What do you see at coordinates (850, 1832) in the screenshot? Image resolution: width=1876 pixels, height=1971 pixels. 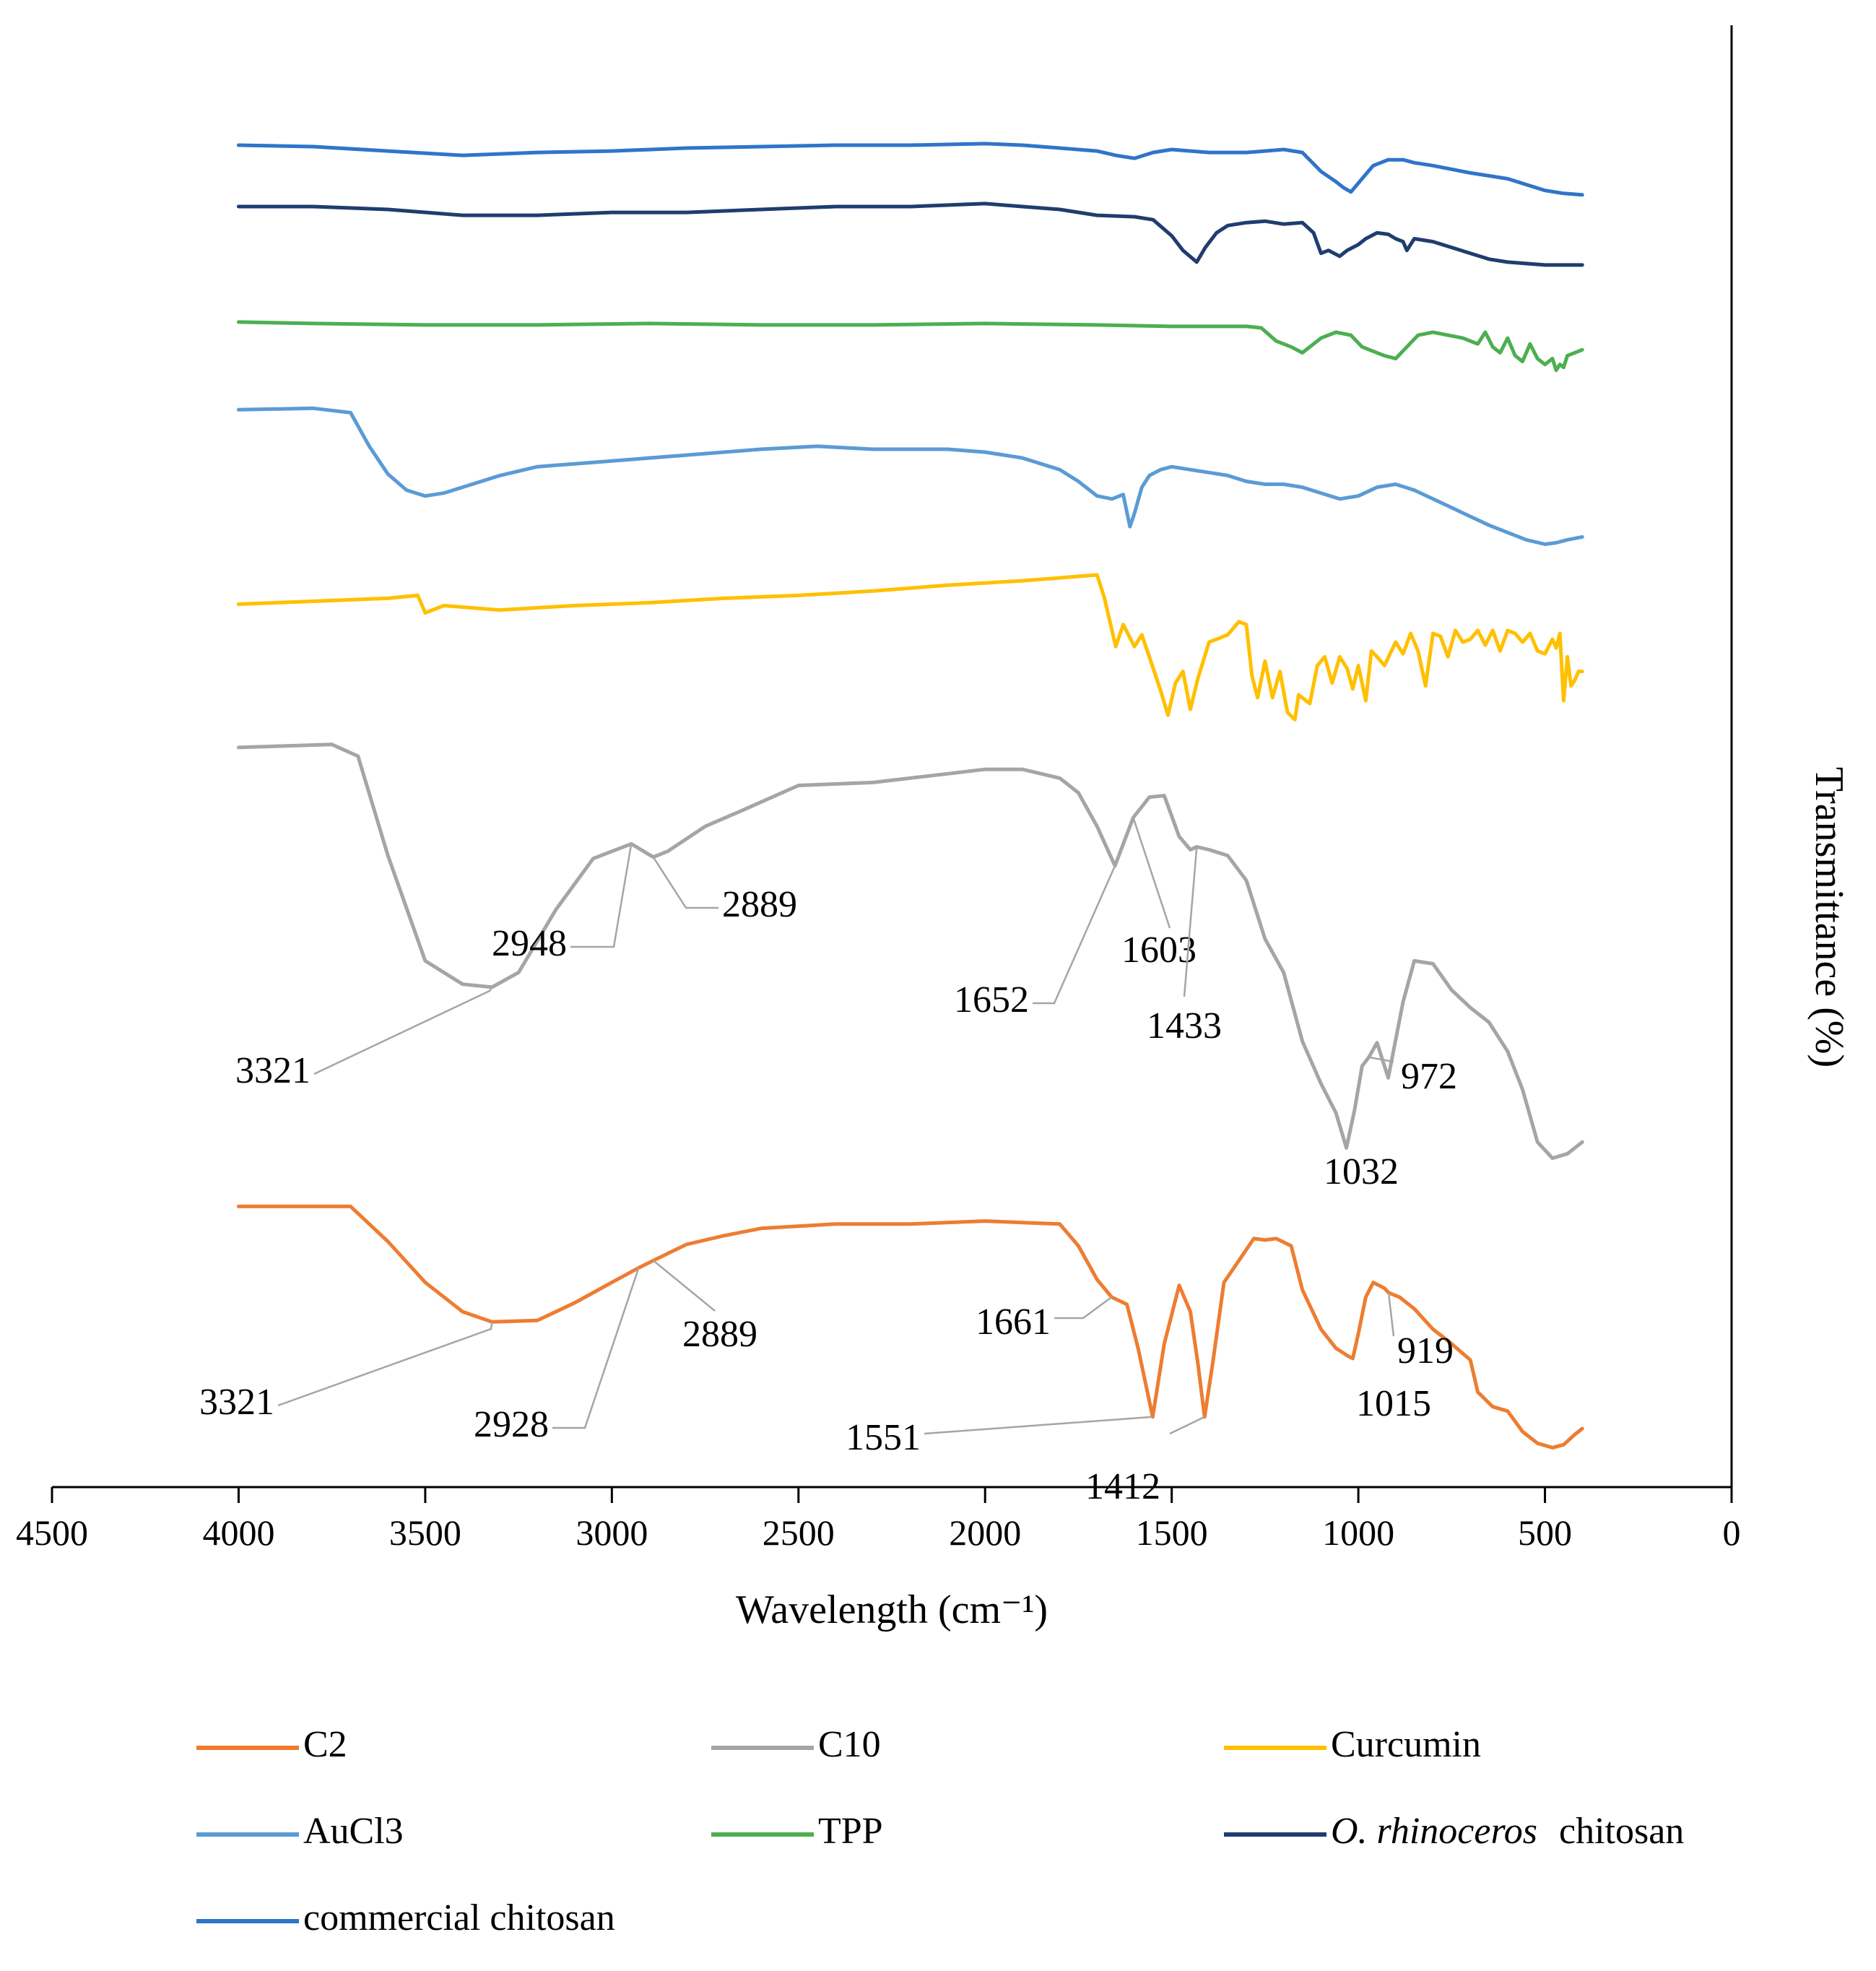 I see `legend-label-tpp: TPP` at bounding box center [850, 1832].